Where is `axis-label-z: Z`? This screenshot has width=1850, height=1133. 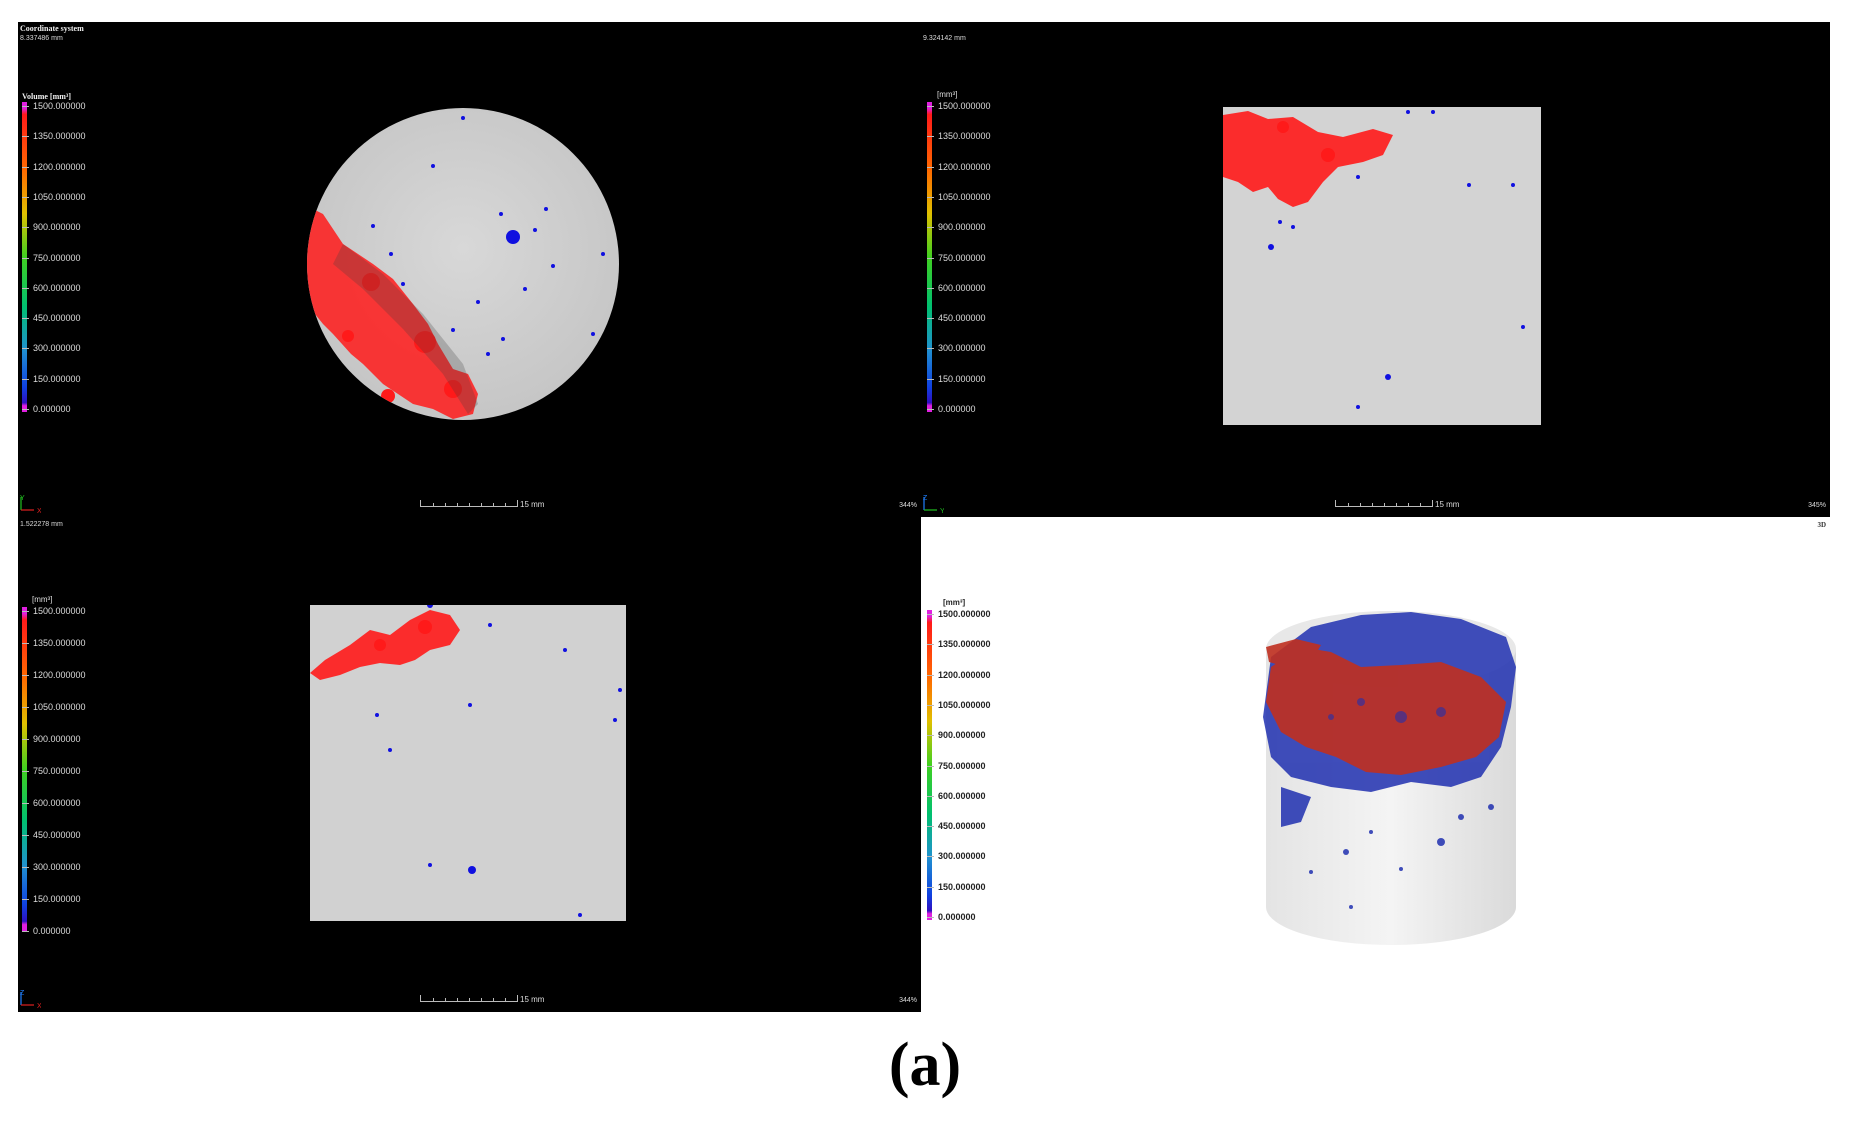
axis-label-z: Z is located at coordinates (925, 498).